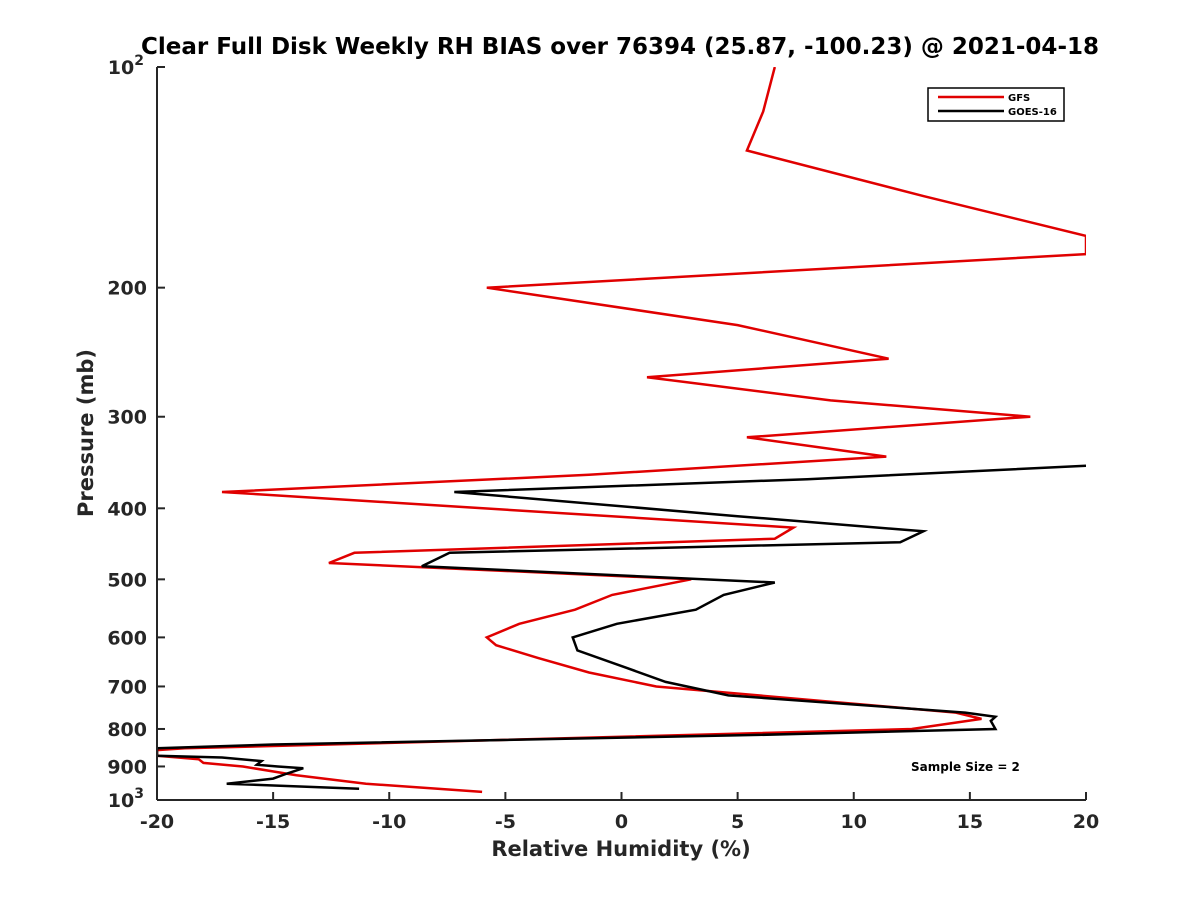 The image size is (1200, 900). I want to click on legend: GFS GOES-16, so click(996, 104).